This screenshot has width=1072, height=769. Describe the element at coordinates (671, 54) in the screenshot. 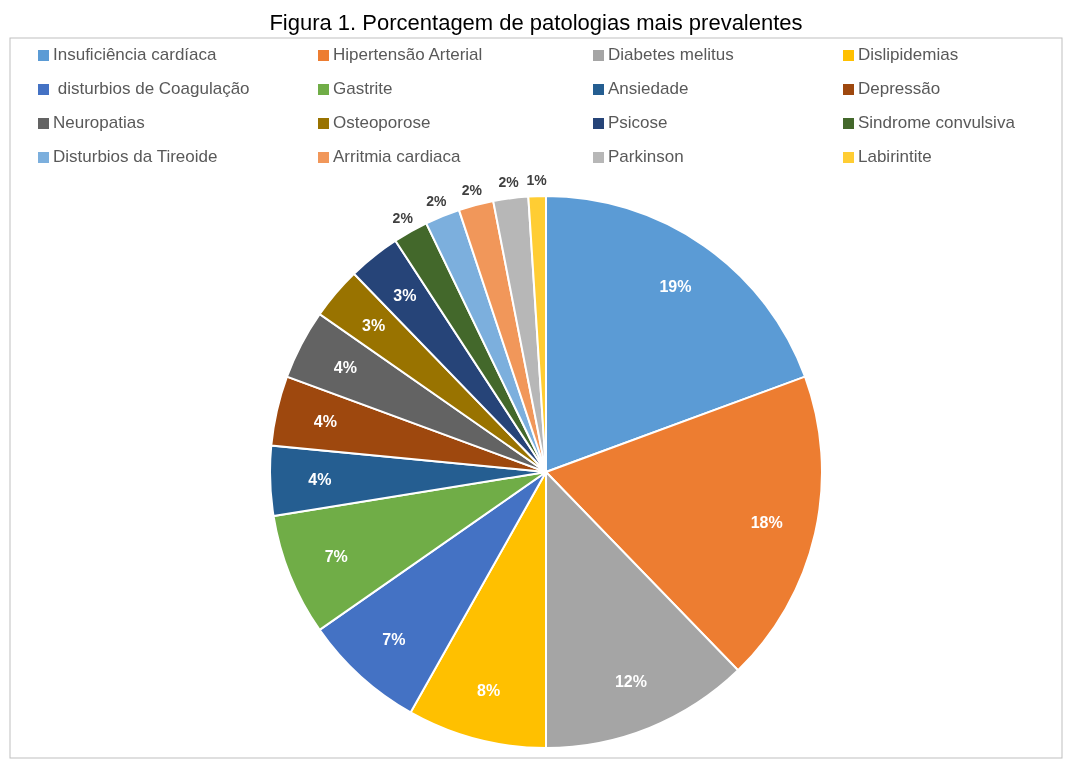

I see `legend-label: Diabetes melitus` at that location.